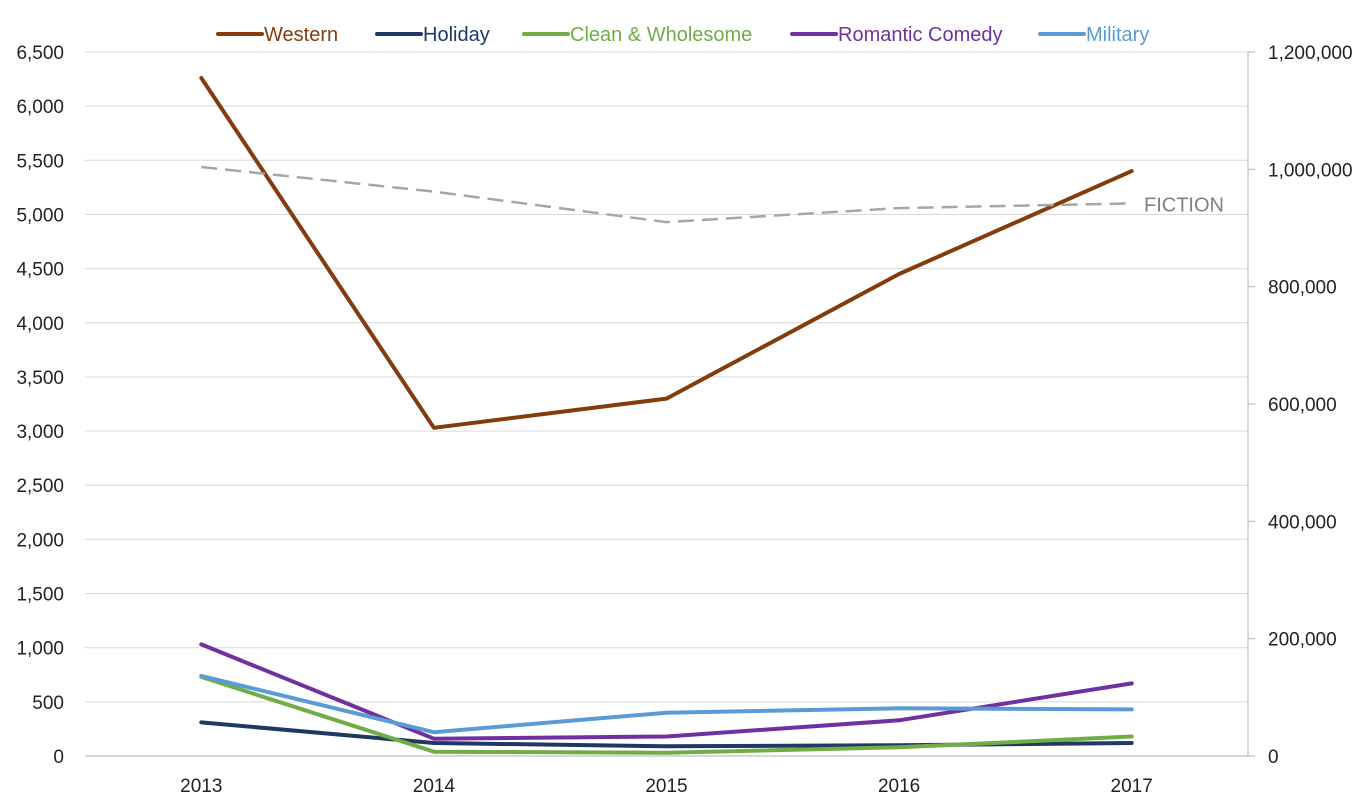 This screenshot has width=1368, height=800. I want to click on y-left-tick-label: 3,000, so click(40, 432).